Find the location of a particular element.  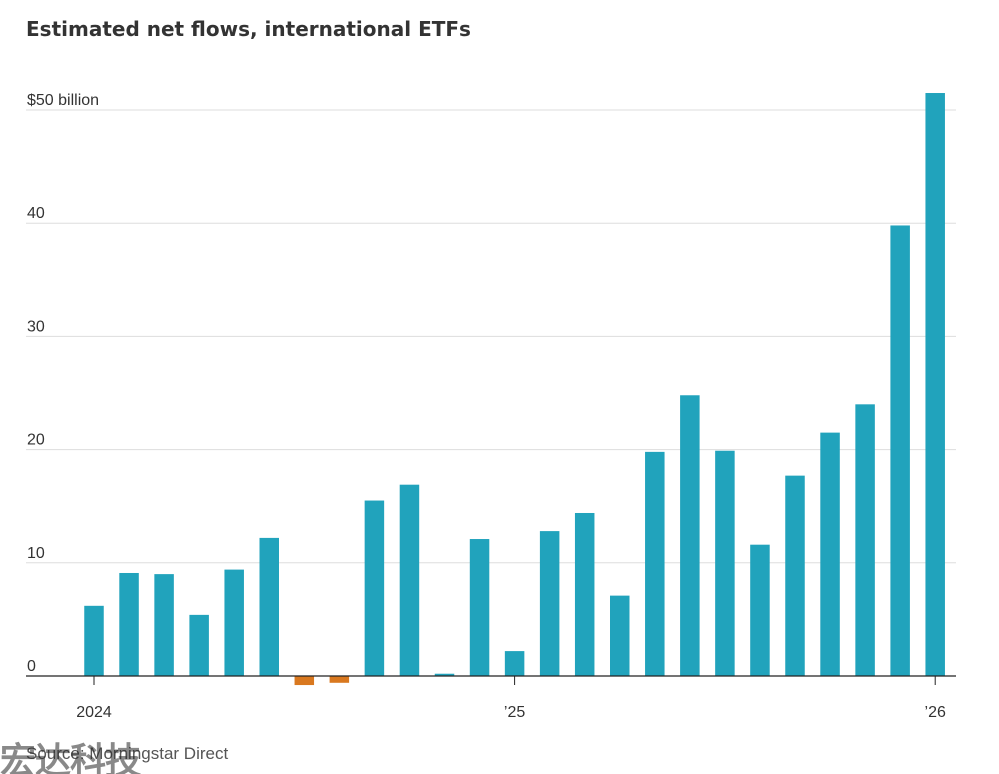

x-tick-label: 2024 is located at coordinates (94, 712).